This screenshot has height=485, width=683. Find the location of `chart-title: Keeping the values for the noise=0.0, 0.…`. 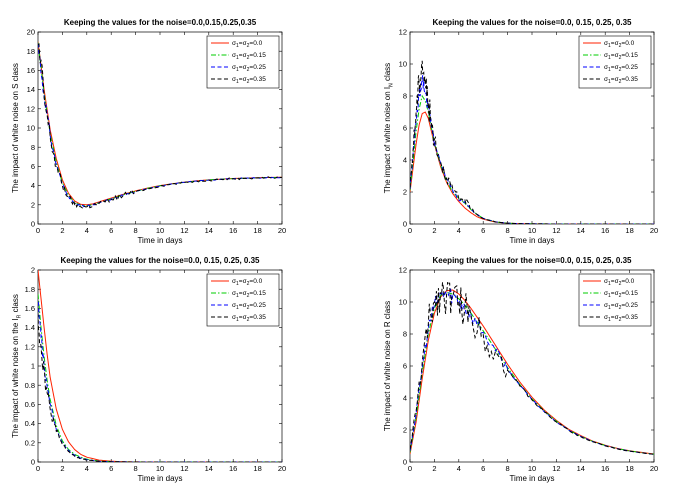

chart-title: Keeping the values for the noise=0.0, 0.… is located at coordinates (533, 260).